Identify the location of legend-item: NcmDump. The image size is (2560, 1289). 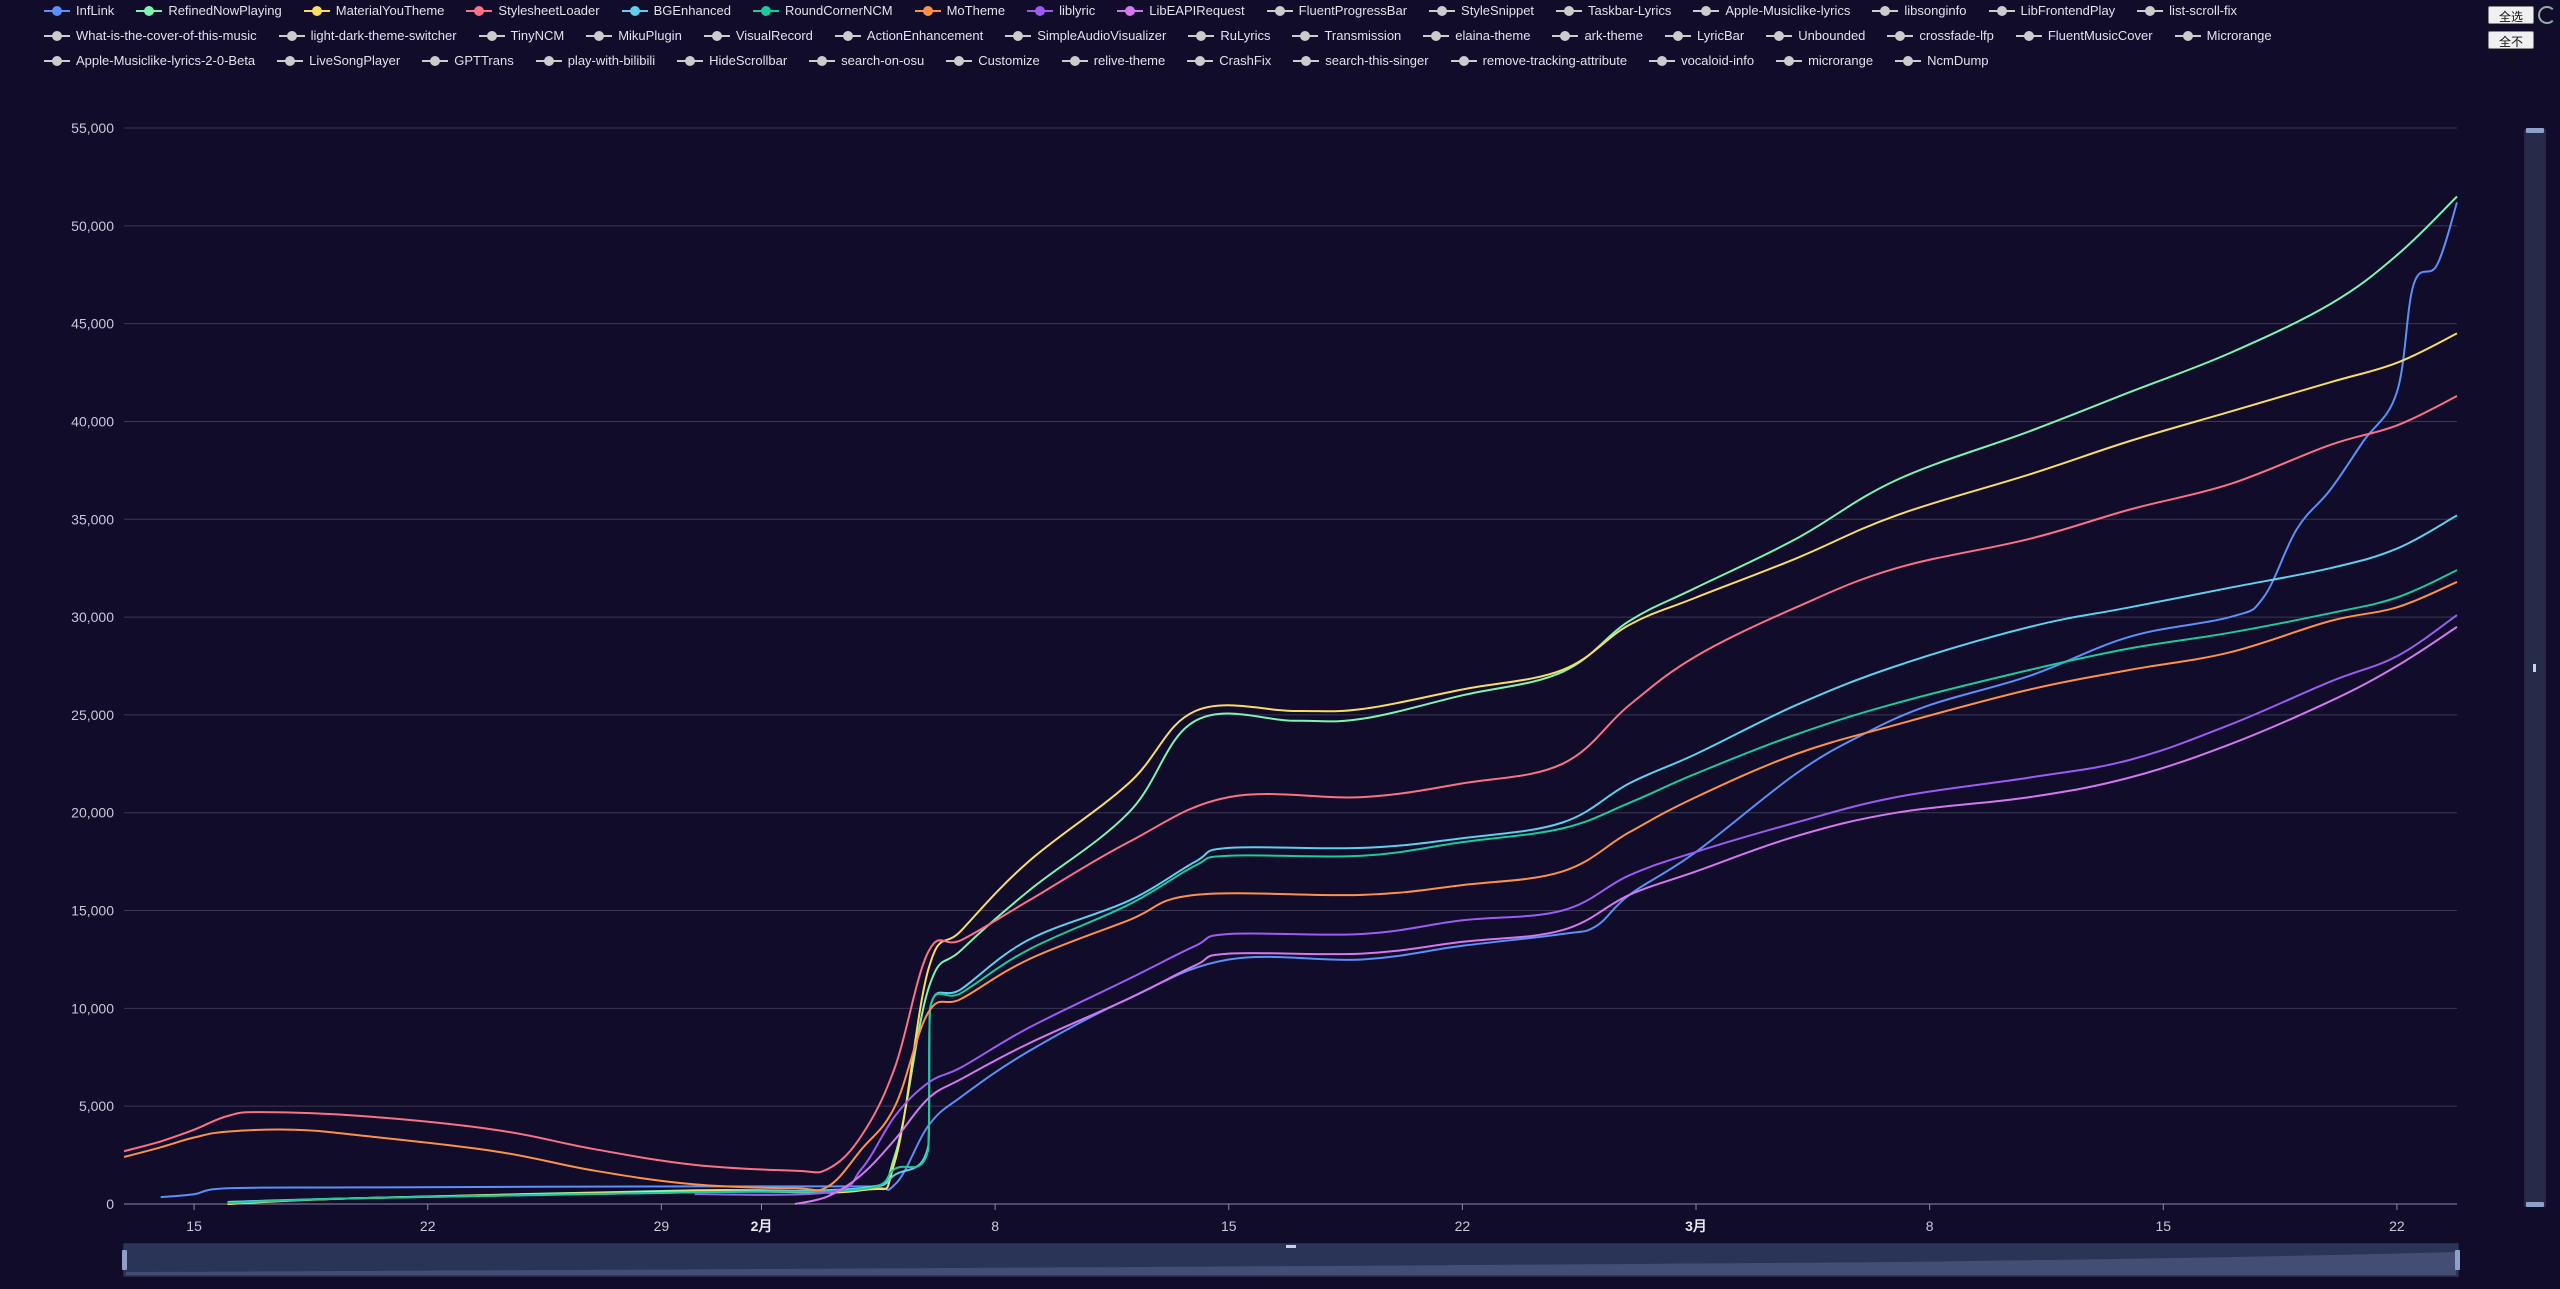
(1942, 61).